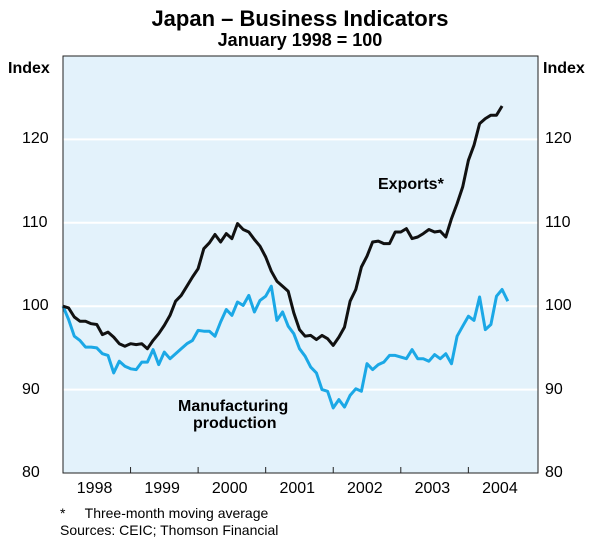  I want to click on y-tick-label-right: 120, so click(558, 139).